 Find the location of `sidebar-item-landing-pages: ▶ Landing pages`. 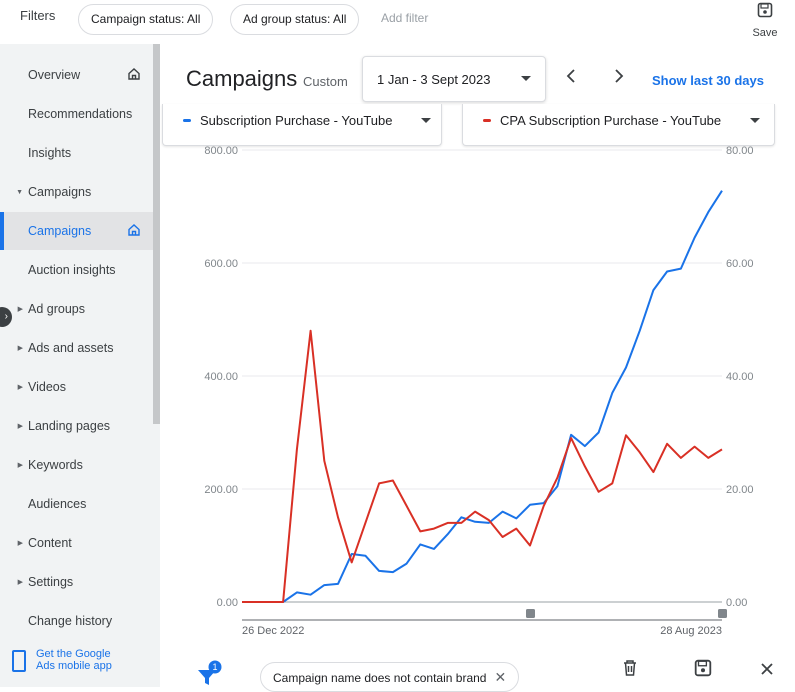

sidebar-item-landing-pages: ▶ Landing pages is located at coordinates (76, 426).